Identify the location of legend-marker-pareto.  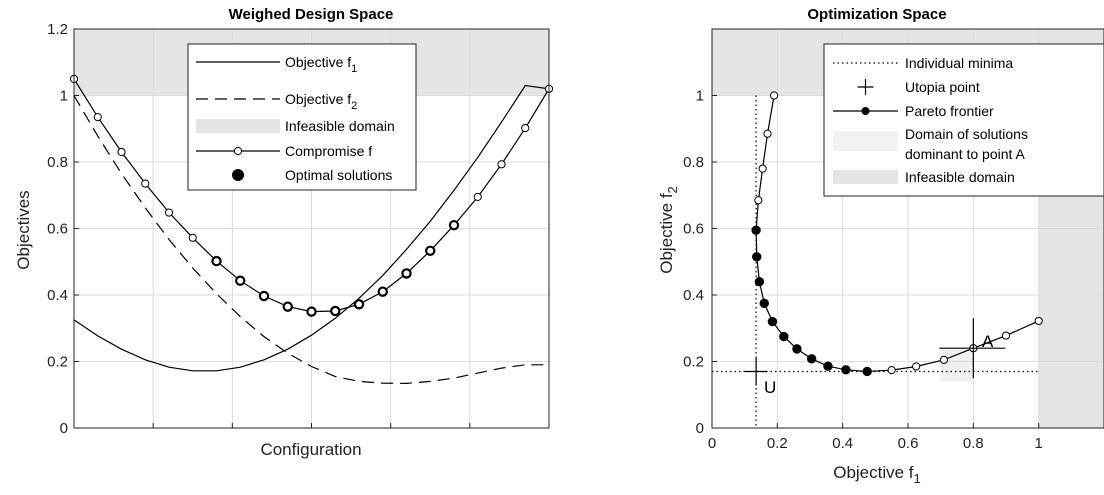
(865, 111).